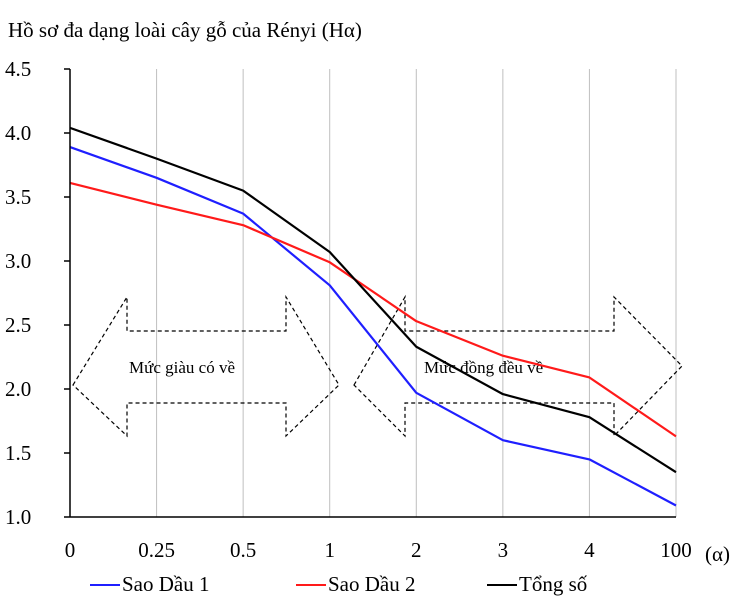 Image resolution: width=744 pixels, height=607 pixels. I want to click on x-tick-label: 100, so click(676, 550).